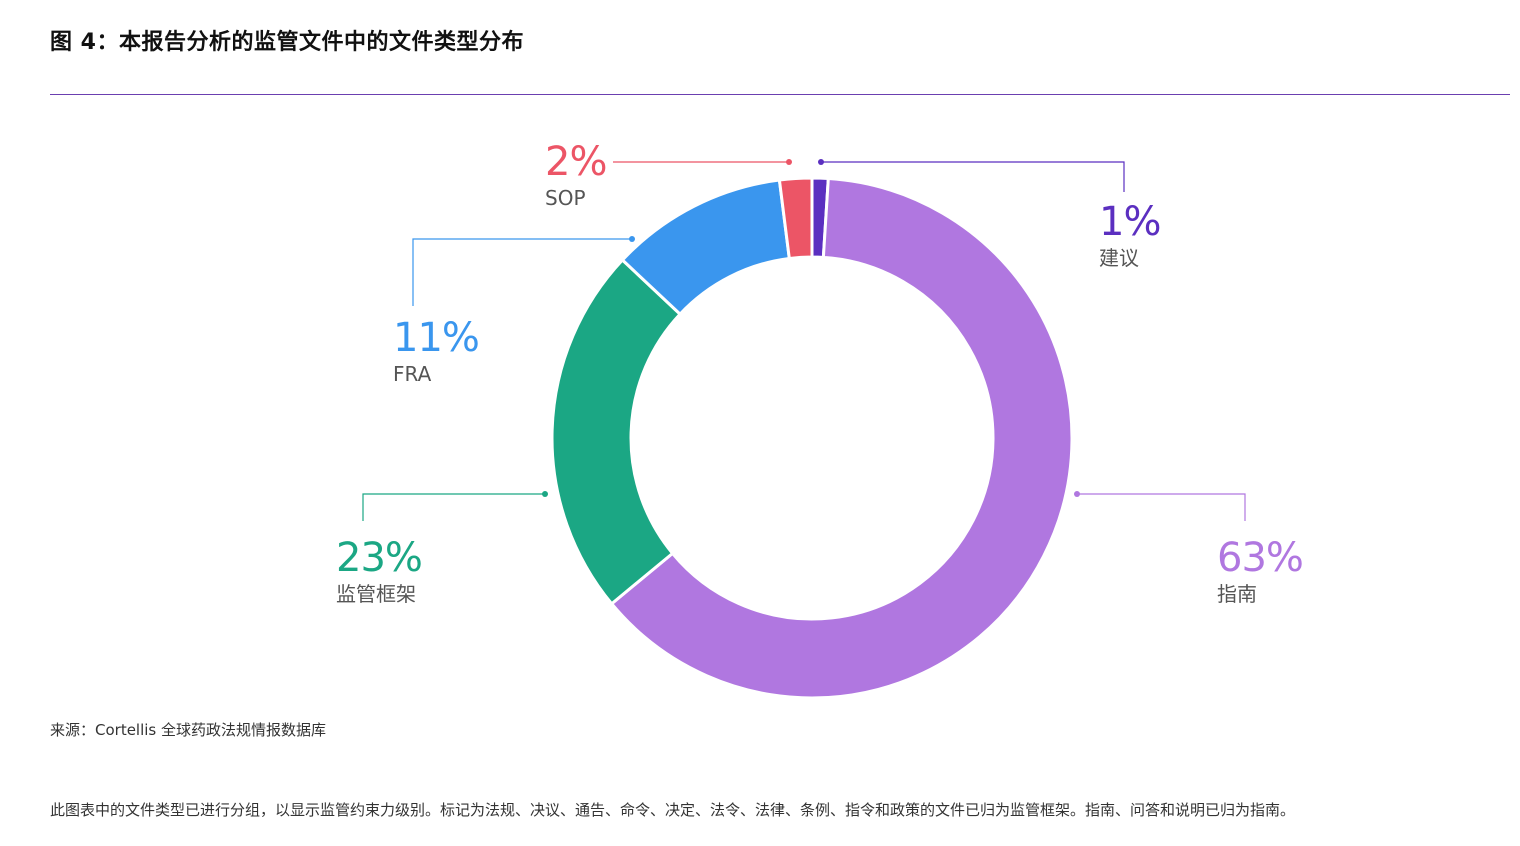 The image size is (1520, 846). Describe the element at coordinates (379, 558) in the screenshot. I see `framework-percent: 23%` at that location.